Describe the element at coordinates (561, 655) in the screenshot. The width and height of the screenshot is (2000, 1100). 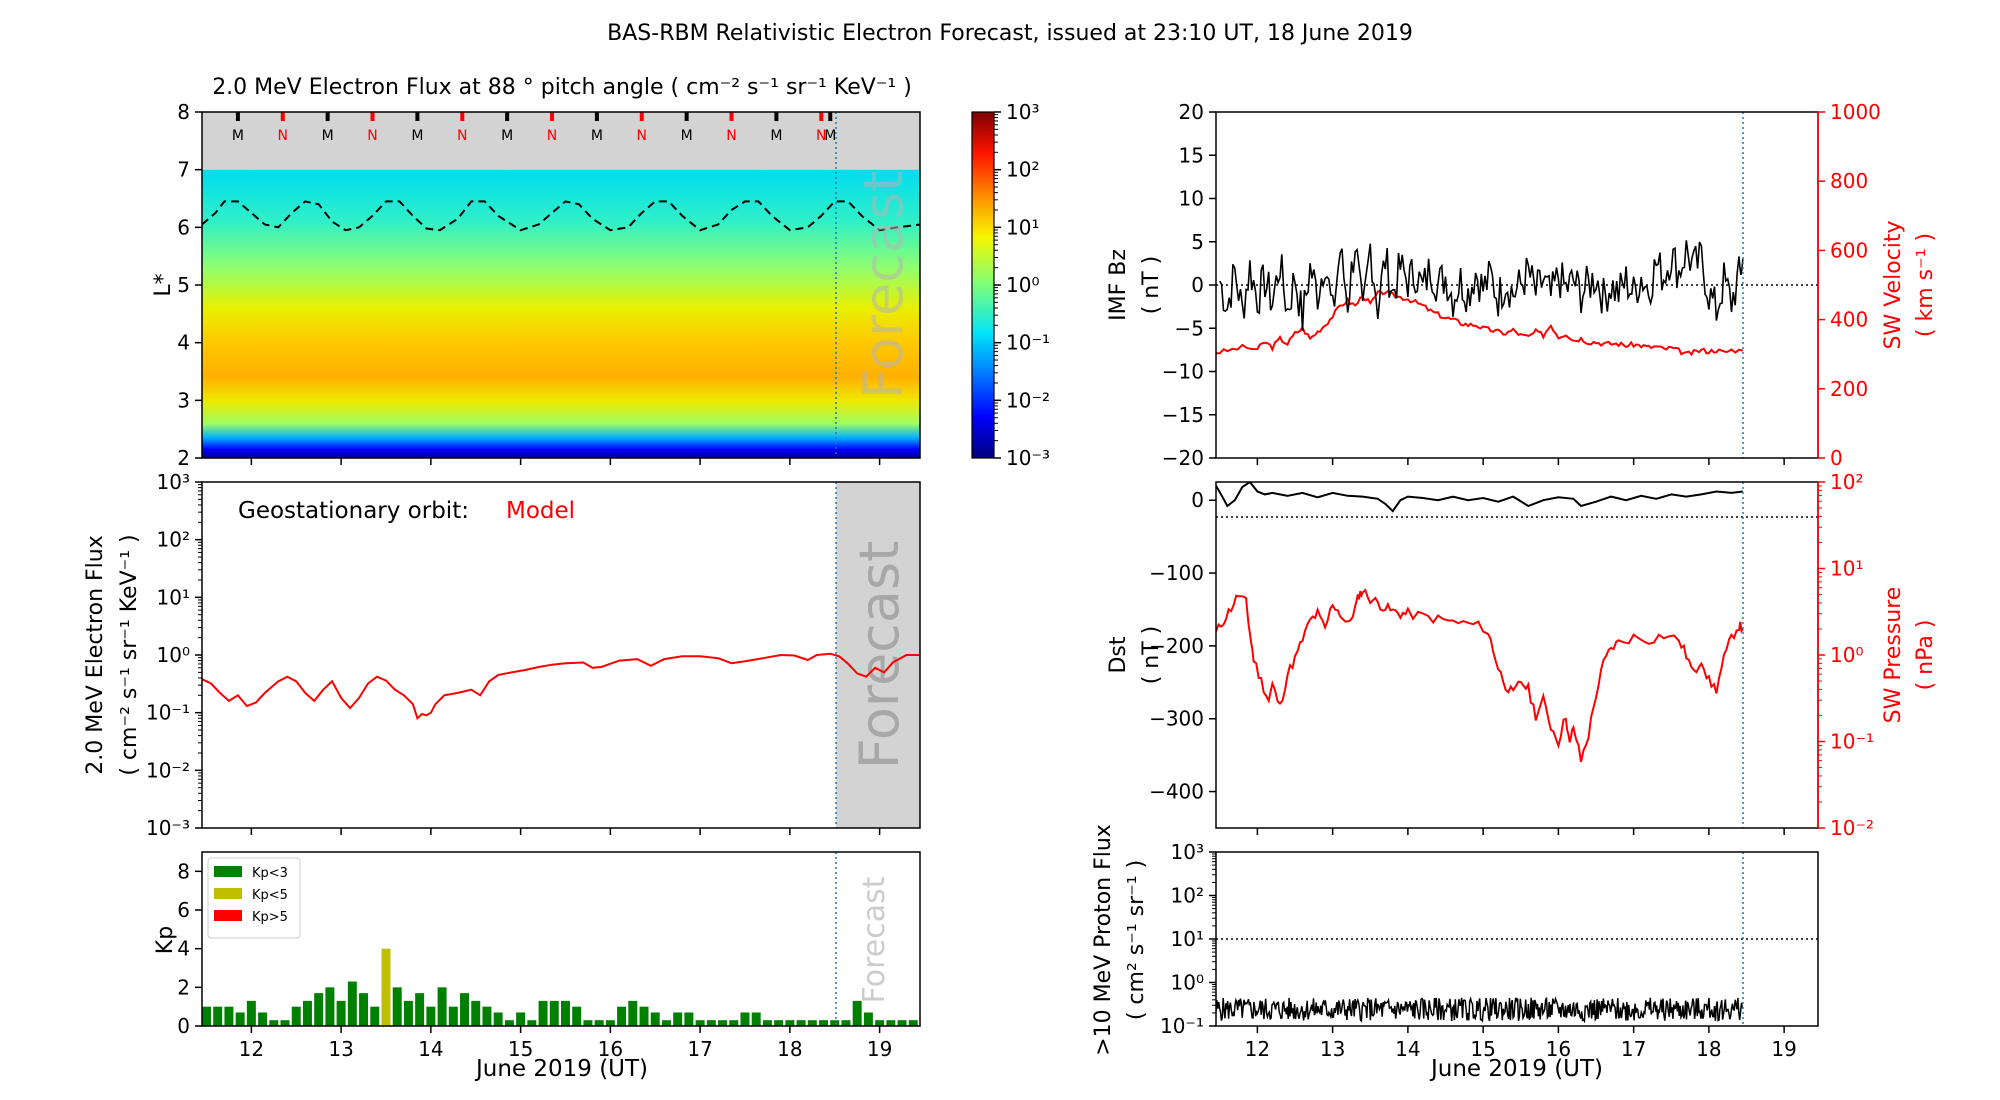
I see `geo-flux-frame` at that location.